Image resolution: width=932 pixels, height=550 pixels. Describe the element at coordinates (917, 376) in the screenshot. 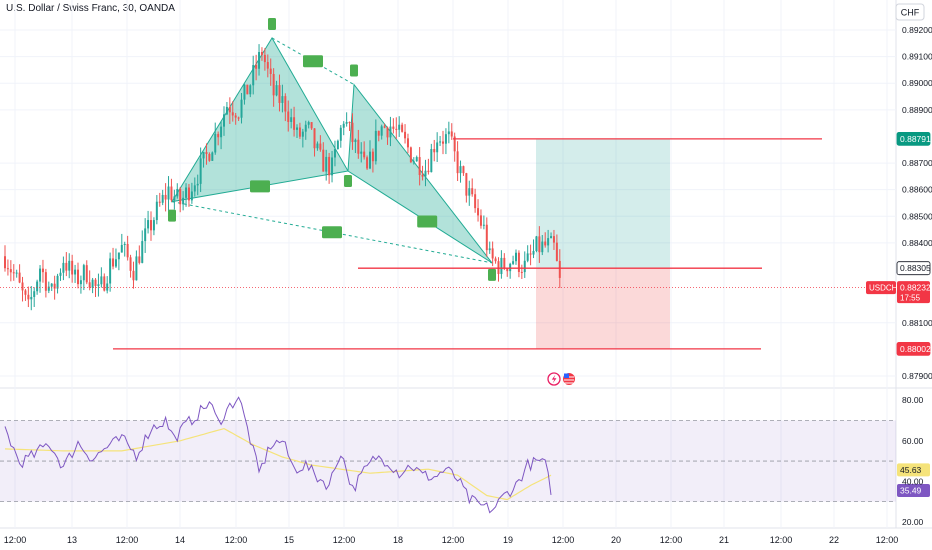

I see `y-tick-label: 0.87900` at that location.